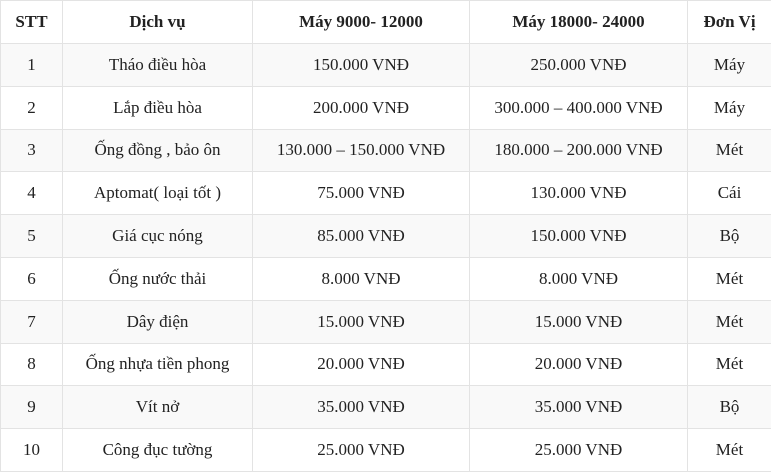 The image size is (771, 472). What do you see at coordinates (361, 150) in the screenshot?
I see `cell-price-9000-12000: 130.000 – 150.000 VNĐ` at bounding box center [361, 150].